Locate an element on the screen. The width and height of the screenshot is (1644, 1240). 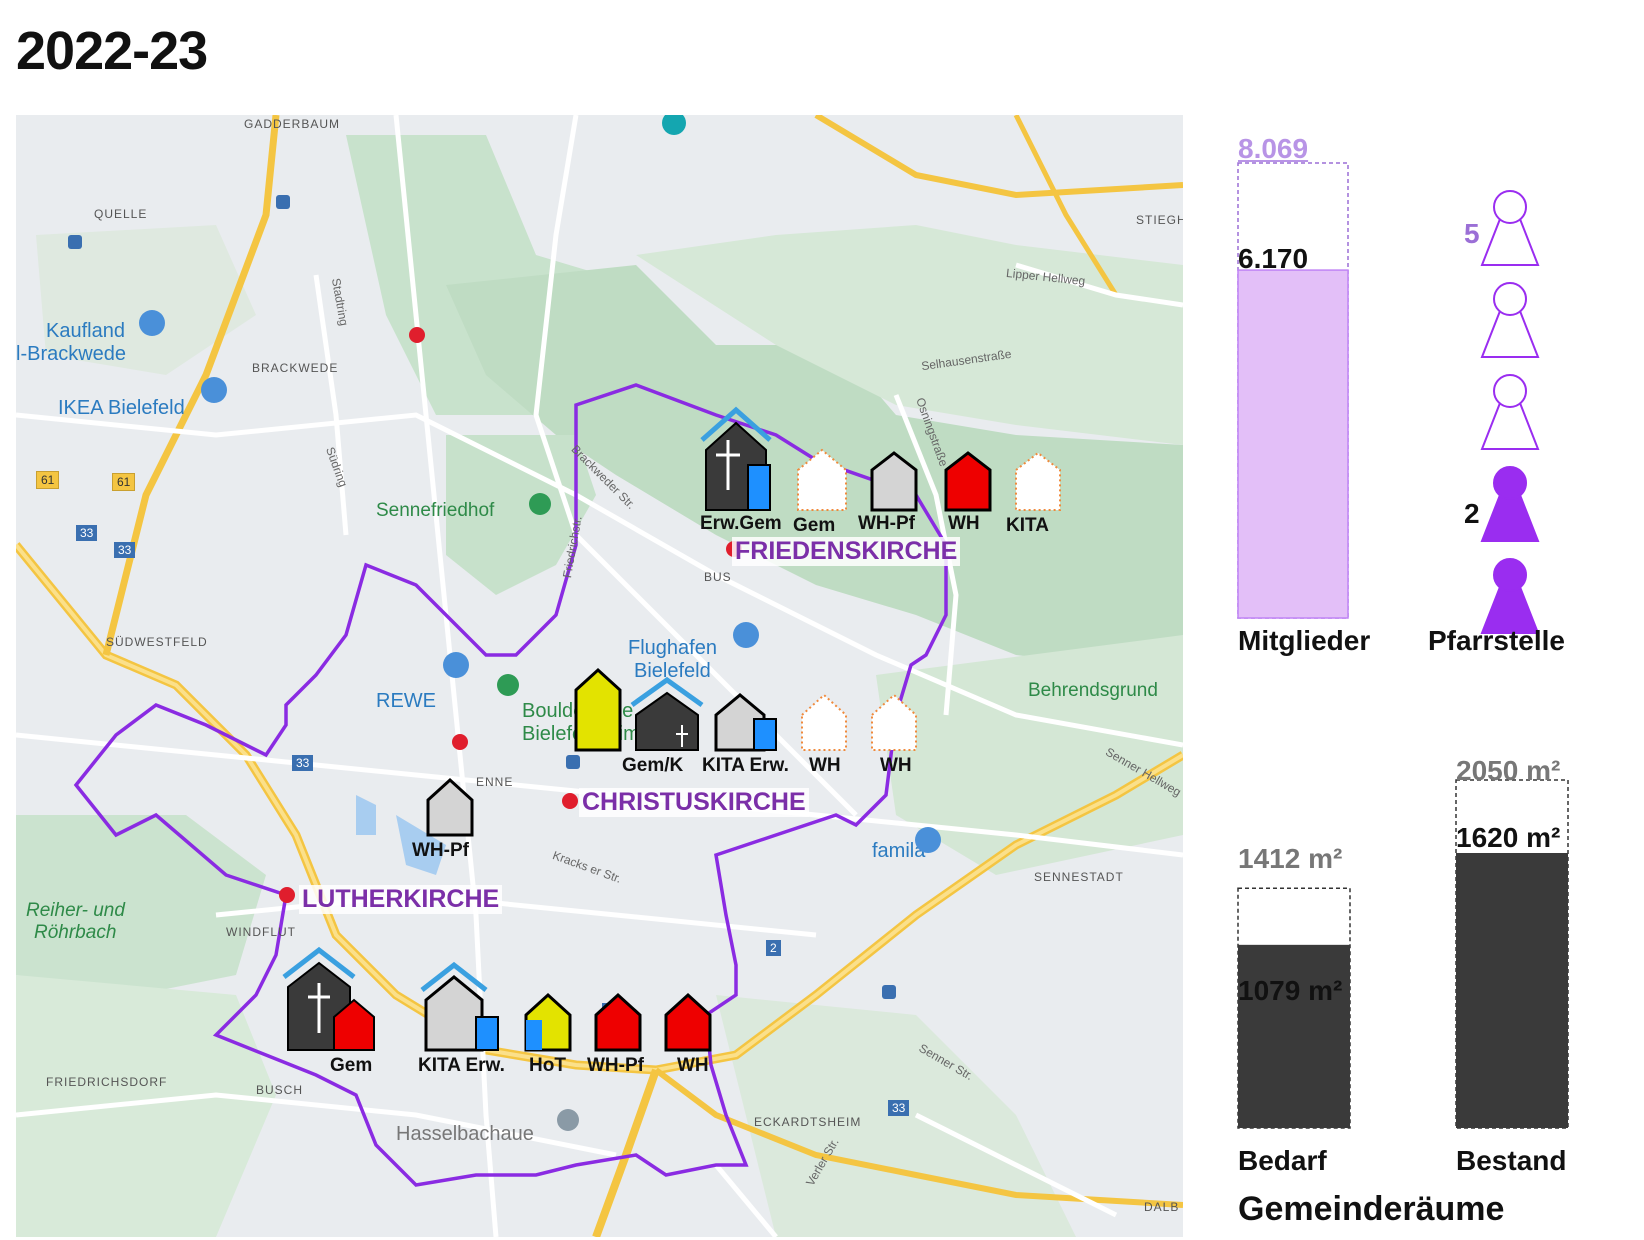
poi-label: Kaufland is located at coordinates (85, 331).